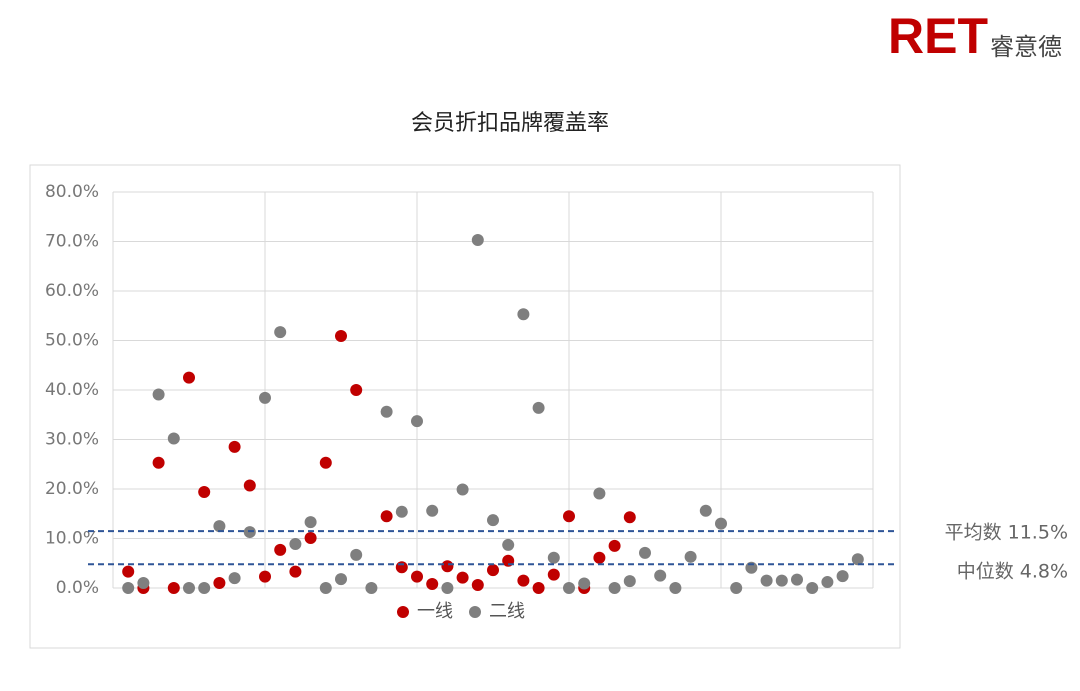 This screenshot has width=1080, height=691. I want to click on logo-brand: RET, so click(938, 36).